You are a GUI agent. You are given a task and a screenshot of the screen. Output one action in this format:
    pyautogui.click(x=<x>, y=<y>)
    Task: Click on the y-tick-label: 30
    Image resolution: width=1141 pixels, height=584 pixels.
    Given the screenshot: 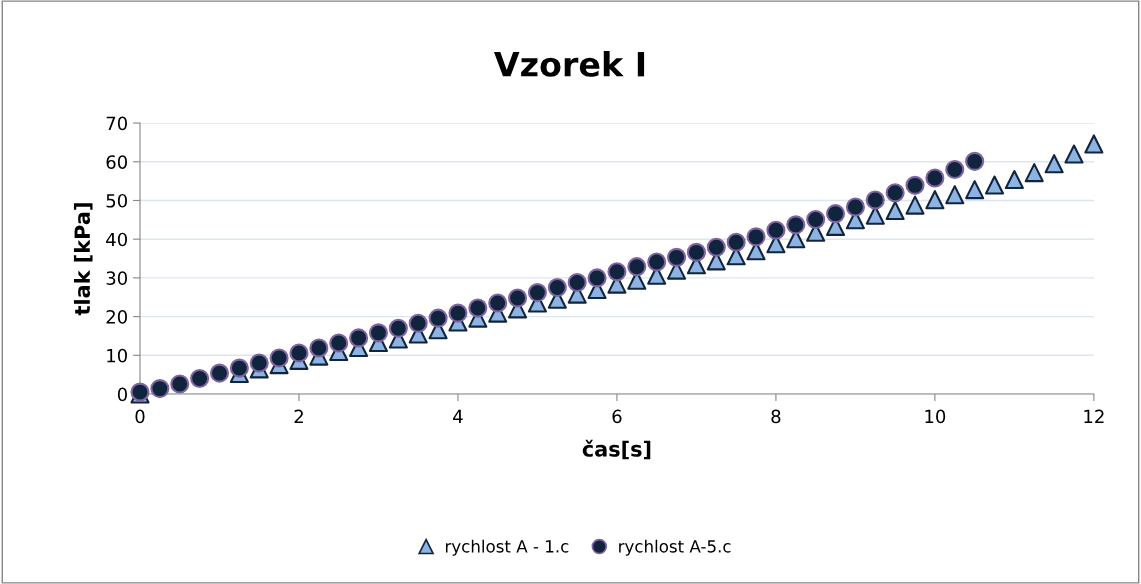 What is the action you would take?
    pyautogui.click(x=116, y=278)
    